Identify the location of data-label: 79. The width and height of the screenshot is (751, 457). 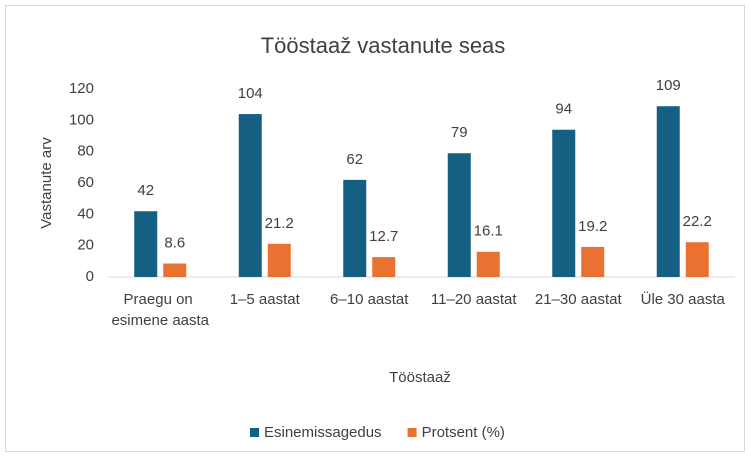
(459, 132).